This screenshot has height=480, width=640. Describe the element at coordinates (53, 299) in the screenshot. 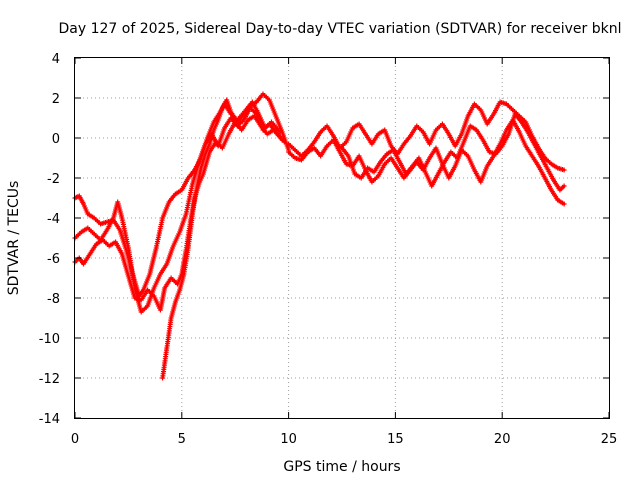

I see `y-tick-label: -8` at that location.